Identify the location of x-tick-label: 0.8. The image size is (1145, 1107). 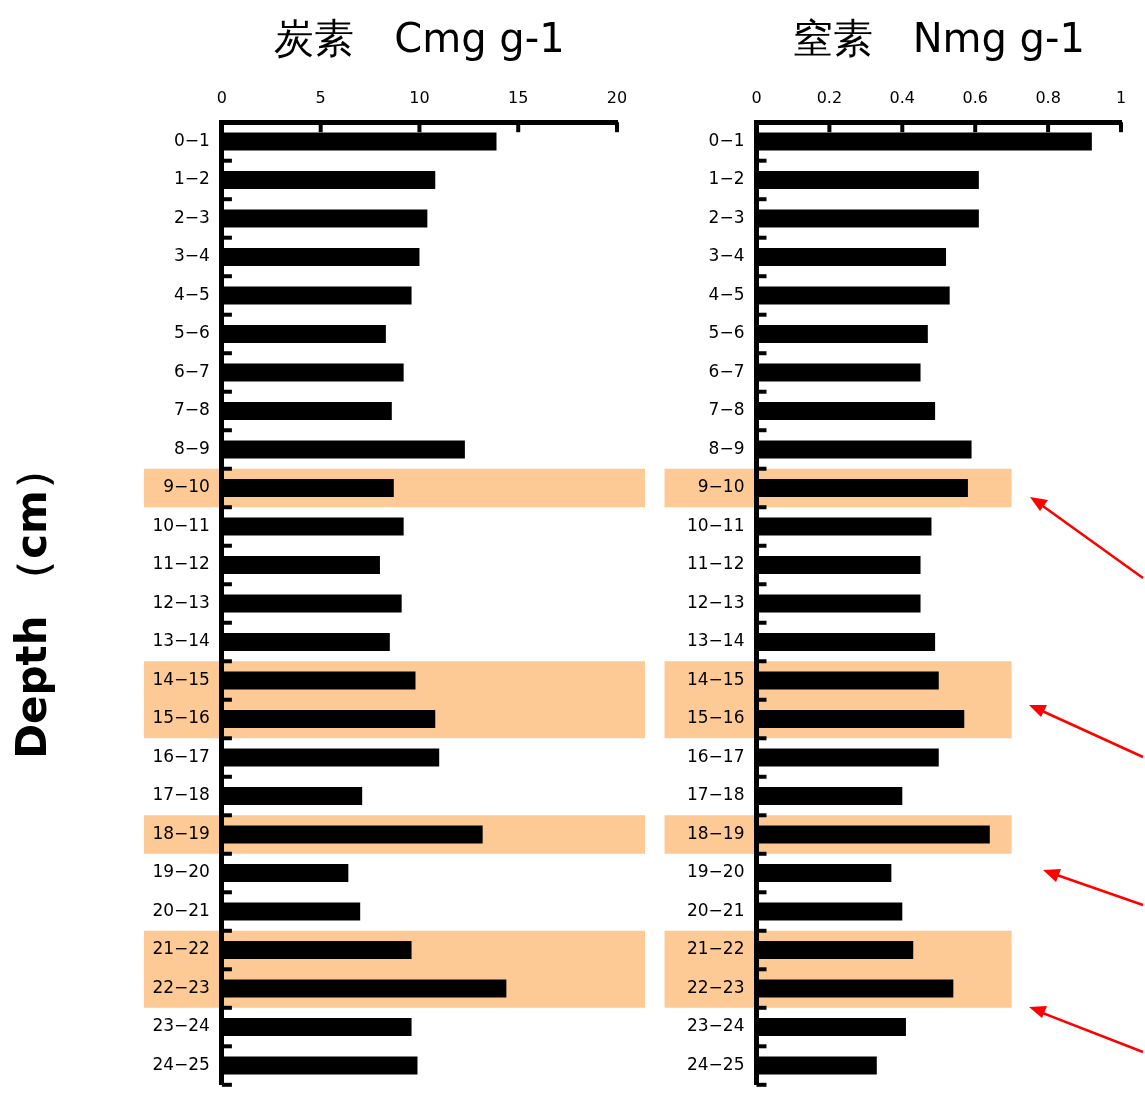
(1048, 97).